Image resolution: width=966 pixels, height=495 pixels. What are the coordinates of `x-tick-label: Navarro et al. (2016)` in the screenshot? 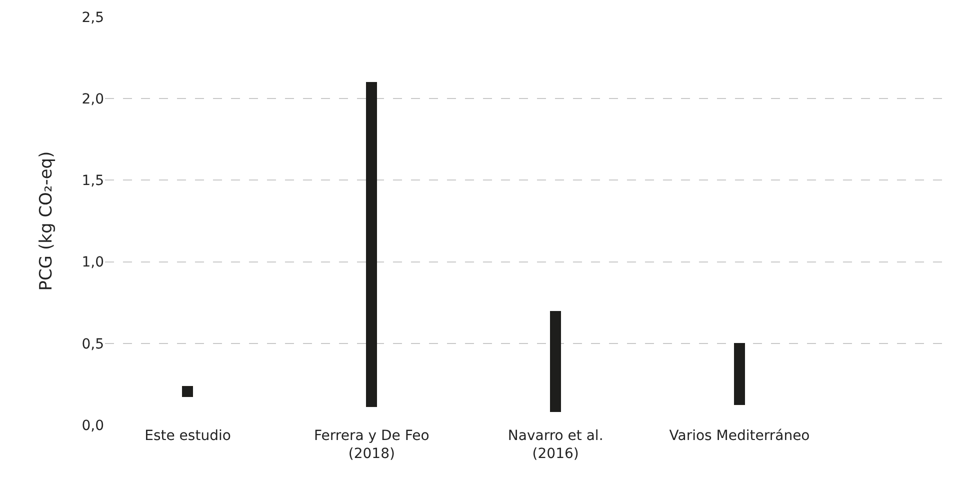 It's located at (556, 445).